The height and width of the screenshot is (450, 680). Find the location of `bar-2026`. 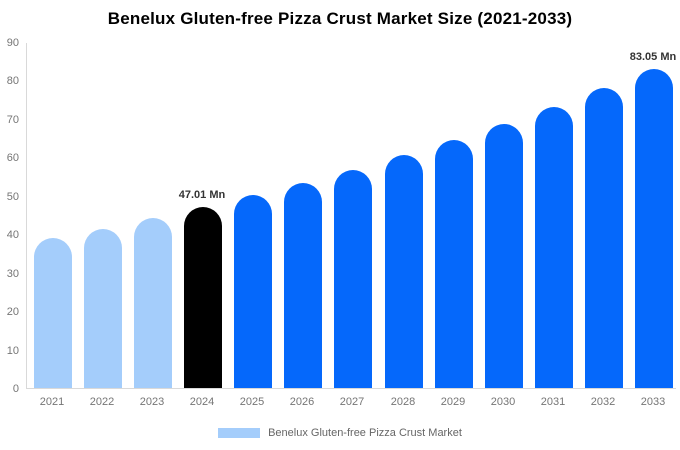

bar-2026 is located at coordinates (303, 285).